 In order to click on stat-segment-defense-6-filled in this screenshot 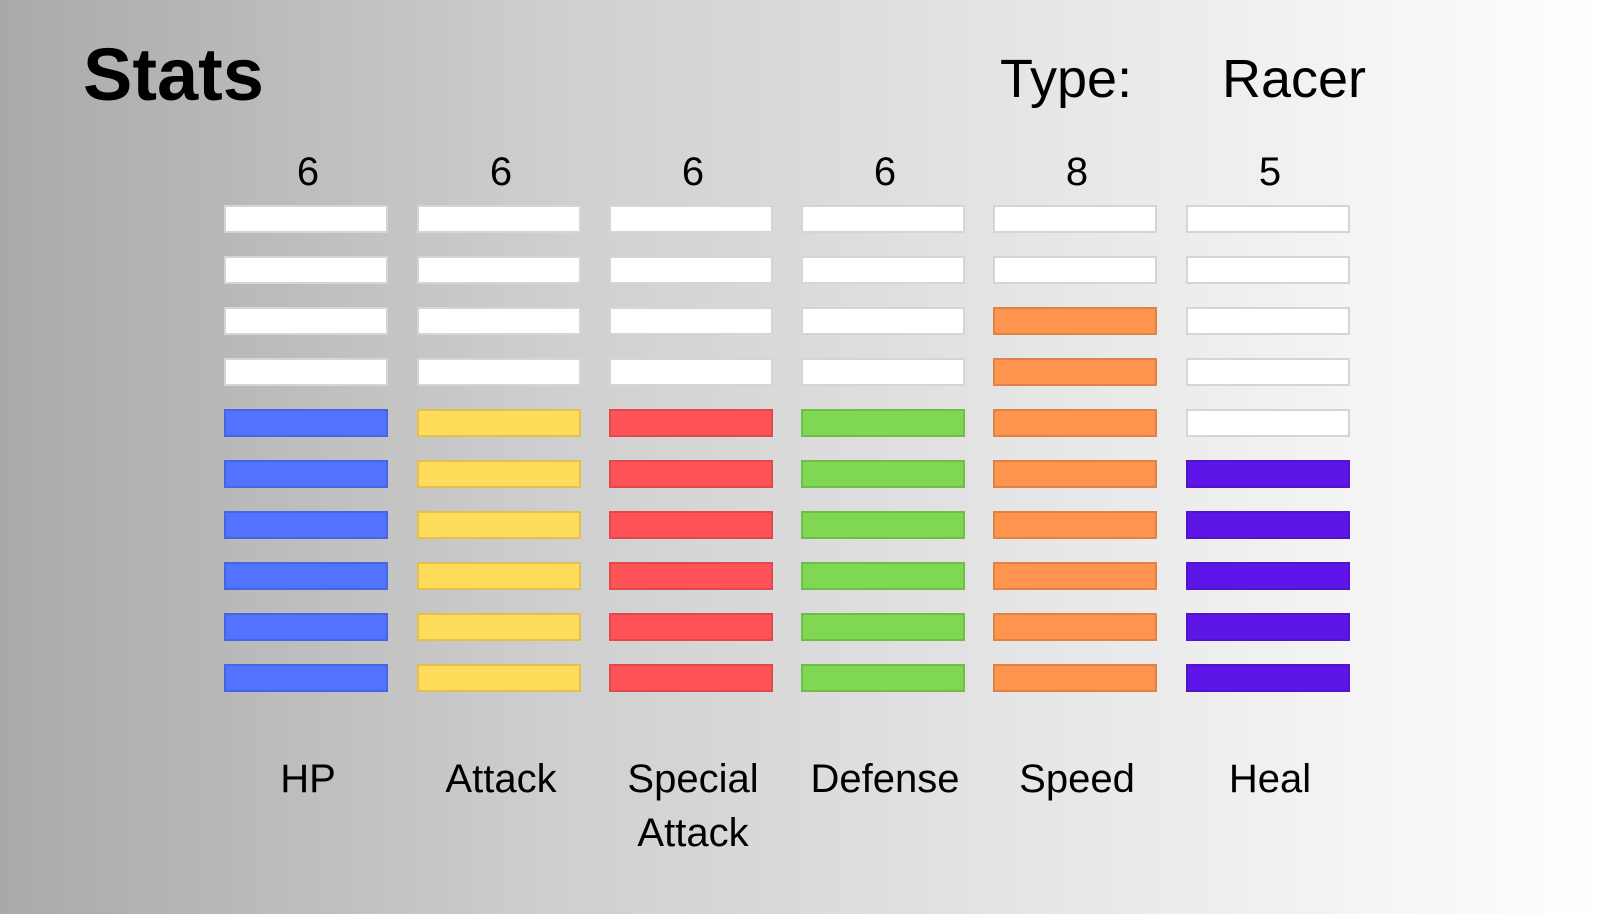, I will do `click(883, 423)`.